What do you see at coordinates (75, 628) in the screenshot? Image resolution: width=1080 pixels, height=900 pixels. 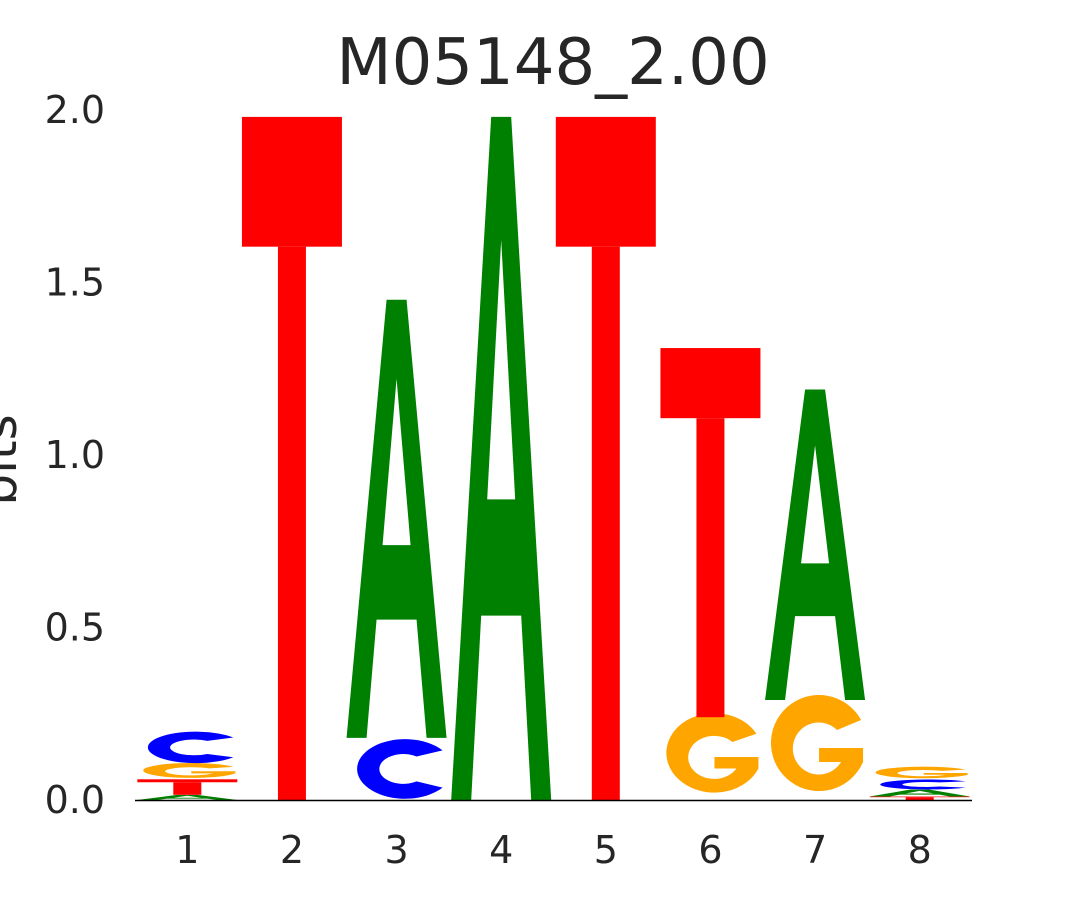 I see `y-tick-label: 0.5` at bounding box center [75, 628].